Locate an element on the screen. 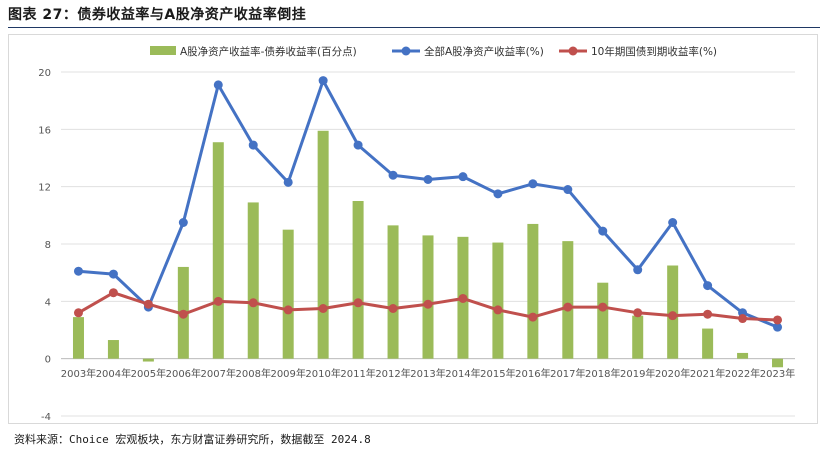  legend-label-bar: A股净资产收益率-债券收益率(百分点) is located at coordinates (268, 51).